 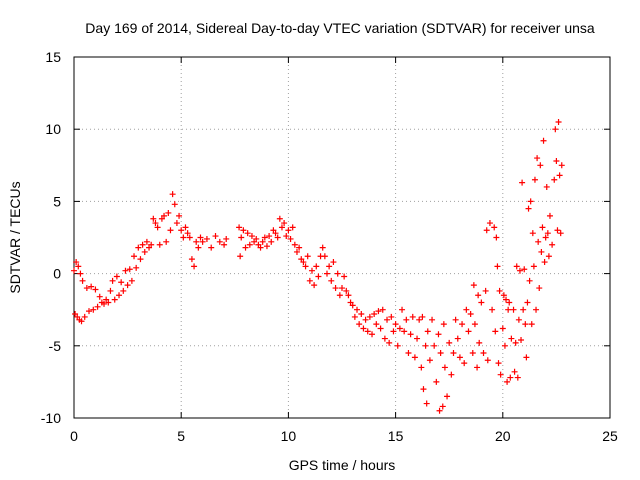 What do you see at coordinates (74, 436) in the screenshot?
I see `x-tick-label: 0` at bounding box center [74, 436].